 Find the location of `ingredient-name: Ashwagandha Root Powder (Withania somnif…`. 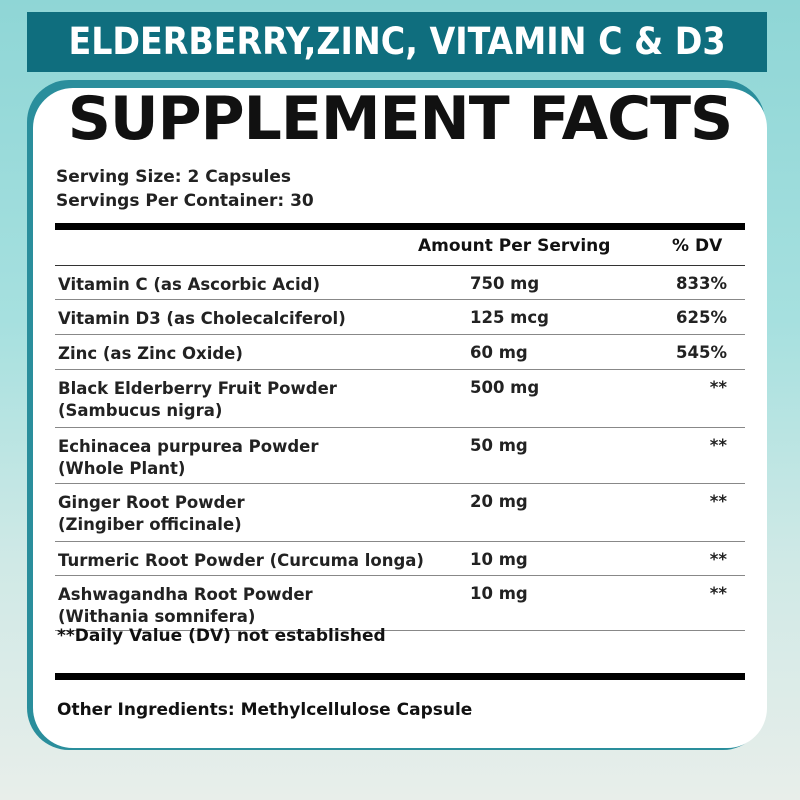

ingredient-name: Ashwagandha Root Powder (Withania somnif… is located at coordinates (185, 605).